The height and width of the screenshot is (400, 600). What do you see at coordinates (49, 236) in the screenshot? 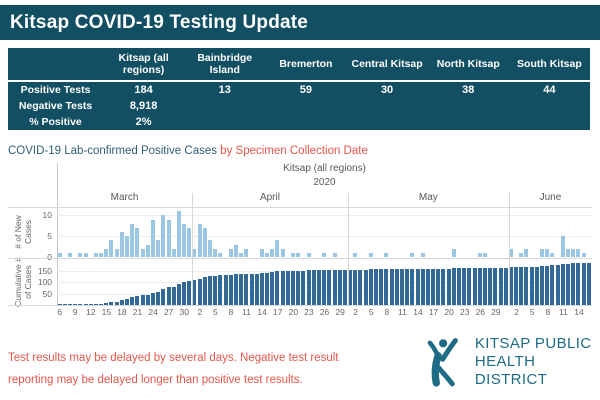
I see `y-tick-label: 5` at bounding box center [49, 236].